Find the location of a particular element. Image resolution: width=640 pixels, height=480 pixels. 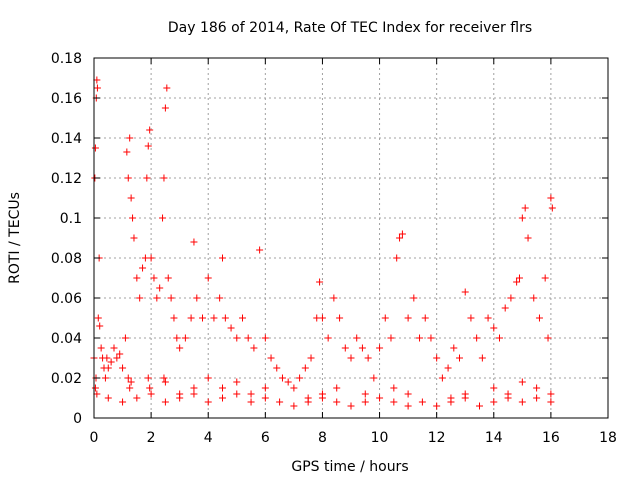

y-tick-label: 0.12 is located at coordinates (66, 179).